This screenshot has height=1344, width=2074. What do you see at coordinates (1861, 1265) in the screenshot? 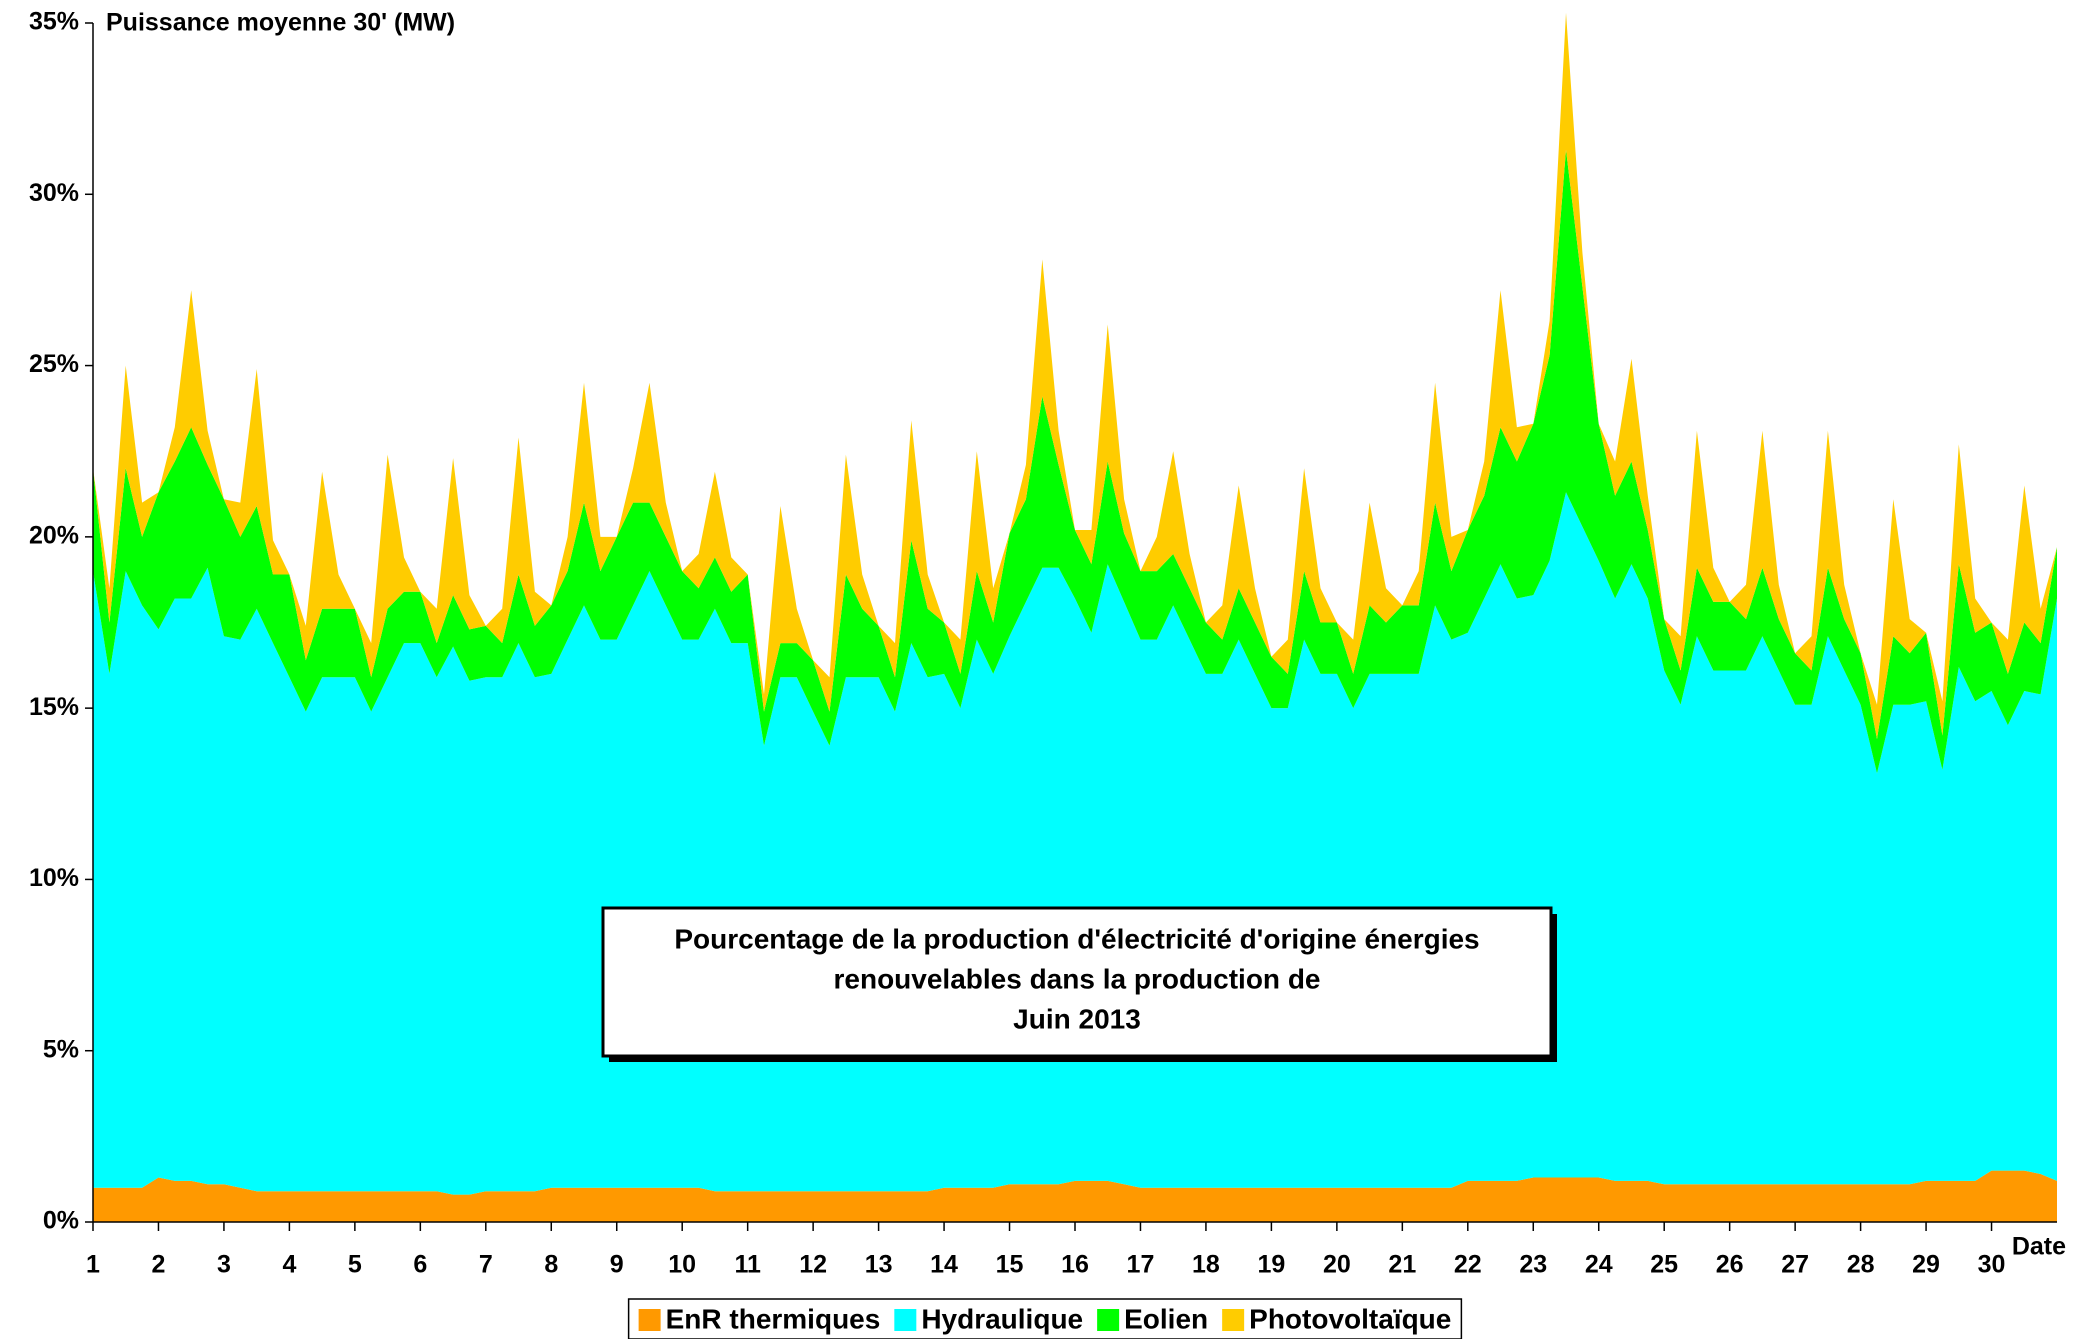
I see `x-tick-label: 28` at bounding box center [1861, 1265].